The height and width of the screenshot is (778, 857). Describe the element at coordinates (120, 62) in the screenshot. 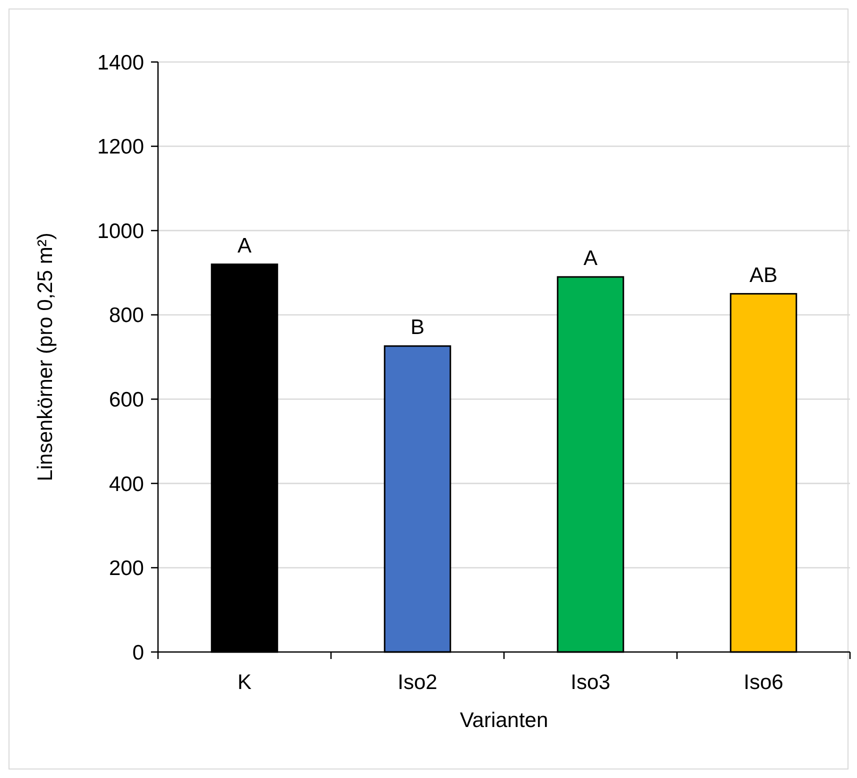

I see `y-tick-label: 1400` at that location.